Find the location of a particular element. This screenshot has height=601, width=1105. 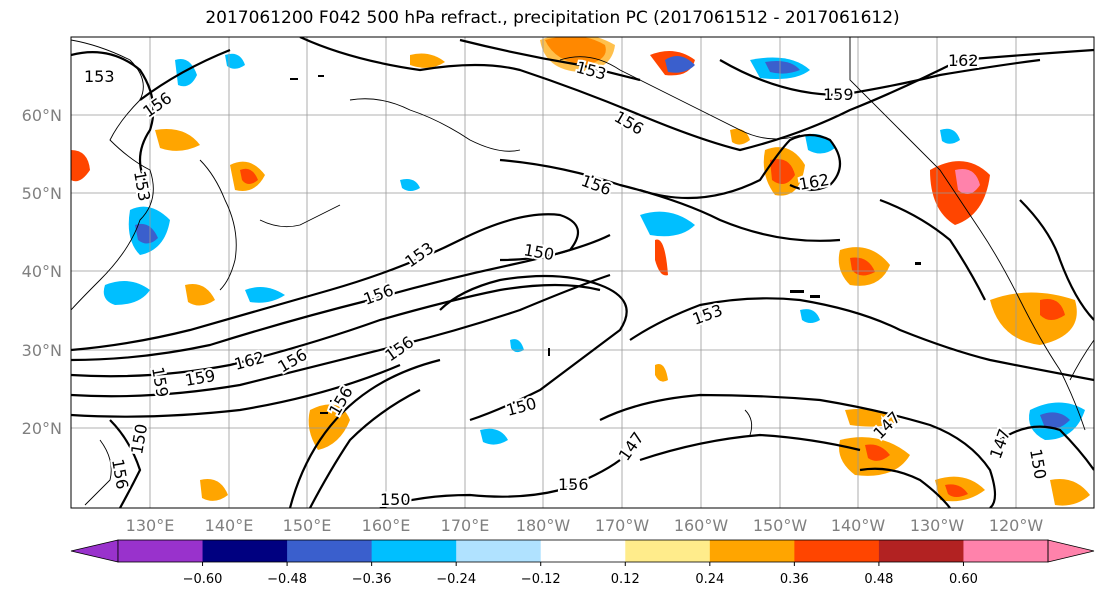

contour-label: 156 is located at coordinates (573, 484).